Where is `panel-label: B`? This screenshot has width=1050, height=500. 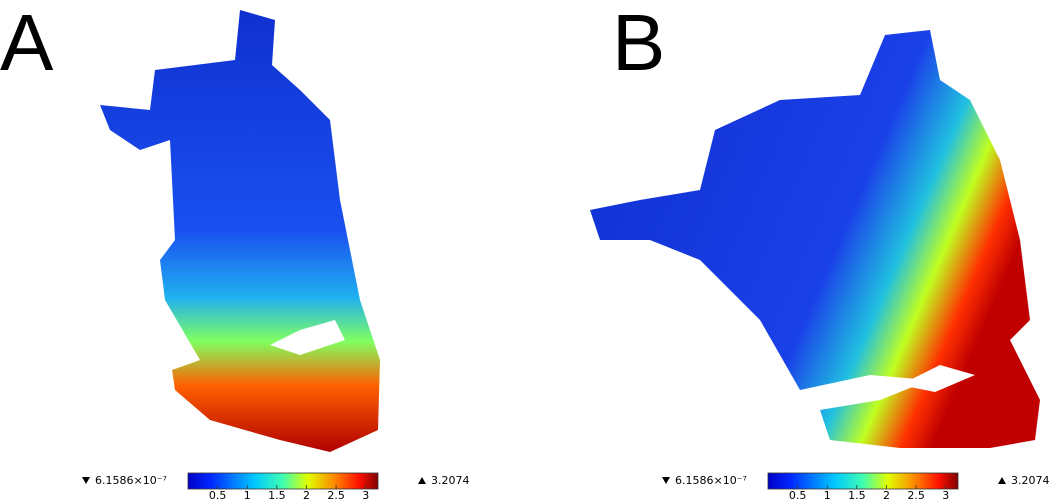 panel-label: B is located at coordinates (638, 43).